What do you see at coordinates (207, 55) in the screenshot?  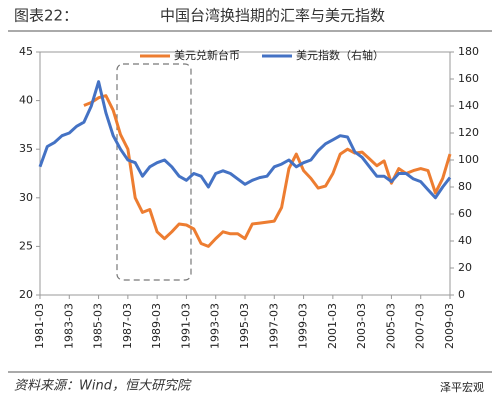 I see `legend-label: 美元兑新台币` at bounding box center [207, 55].